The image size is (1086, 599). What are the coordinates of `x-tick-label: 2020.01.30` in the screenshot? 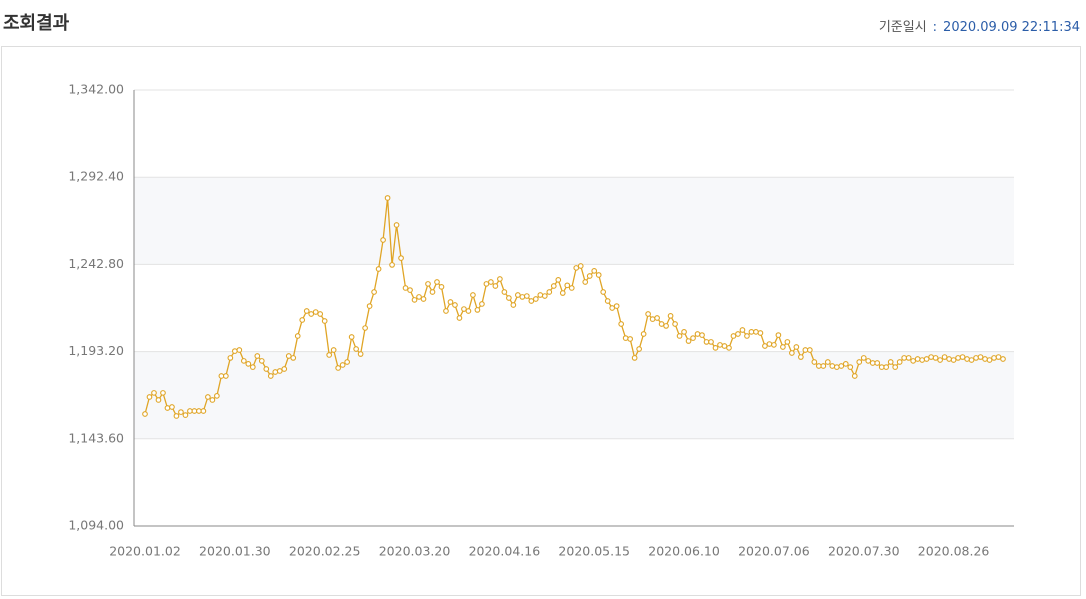 It's located at (235, 551).